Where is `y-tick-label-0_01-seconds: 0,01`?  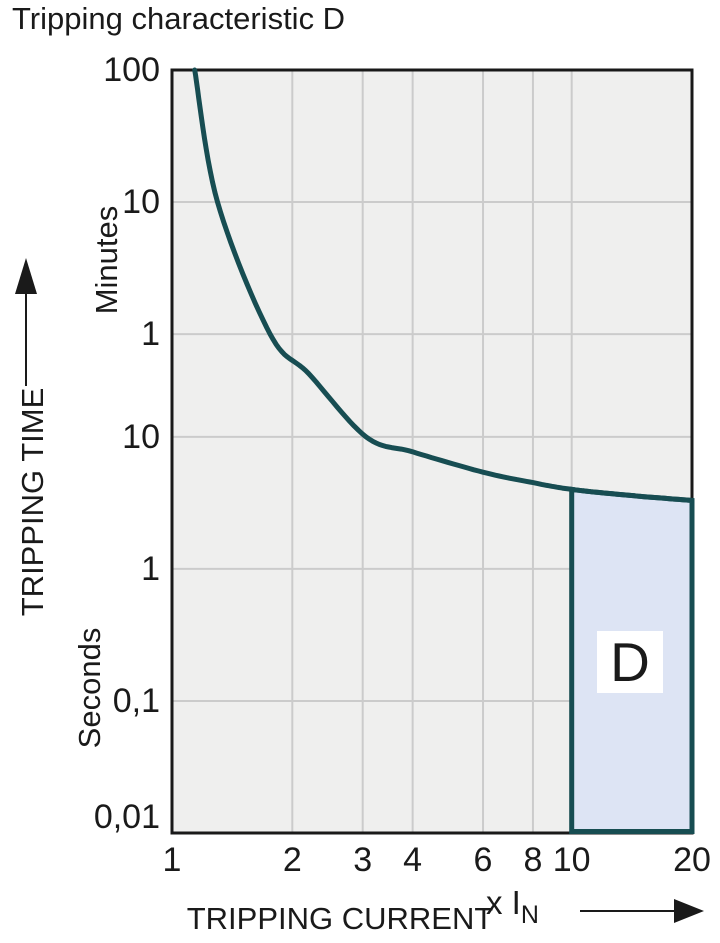 y-tick-label-0_01-seconds: 0,01 is located at coordinates (126, 817).